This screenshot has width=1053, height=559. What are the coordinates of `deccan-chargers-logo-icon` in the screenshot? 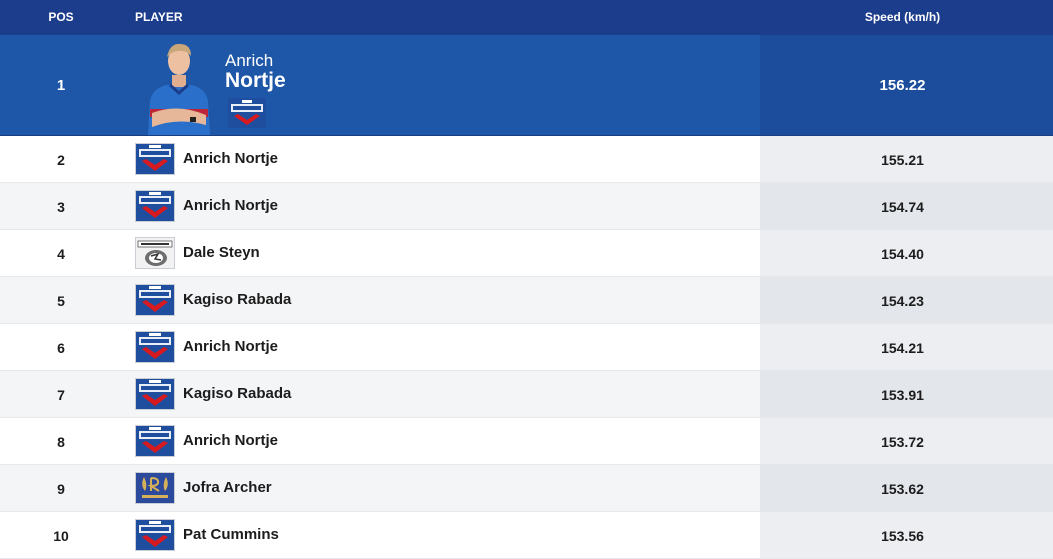 It's located at (155, 253).